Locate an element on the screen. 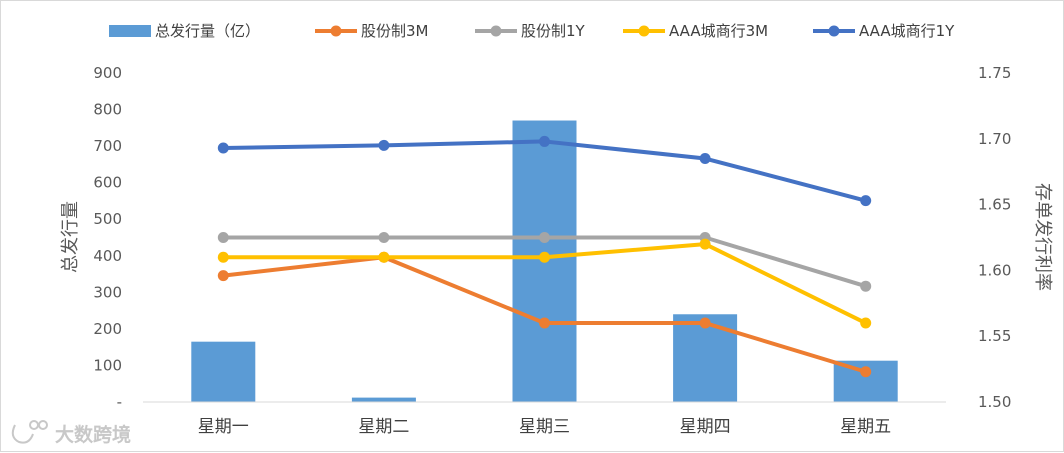 The height and width of the screenshot is (453, 1064). right-tick-label: 1.55 is located at coordinates (994, 336).